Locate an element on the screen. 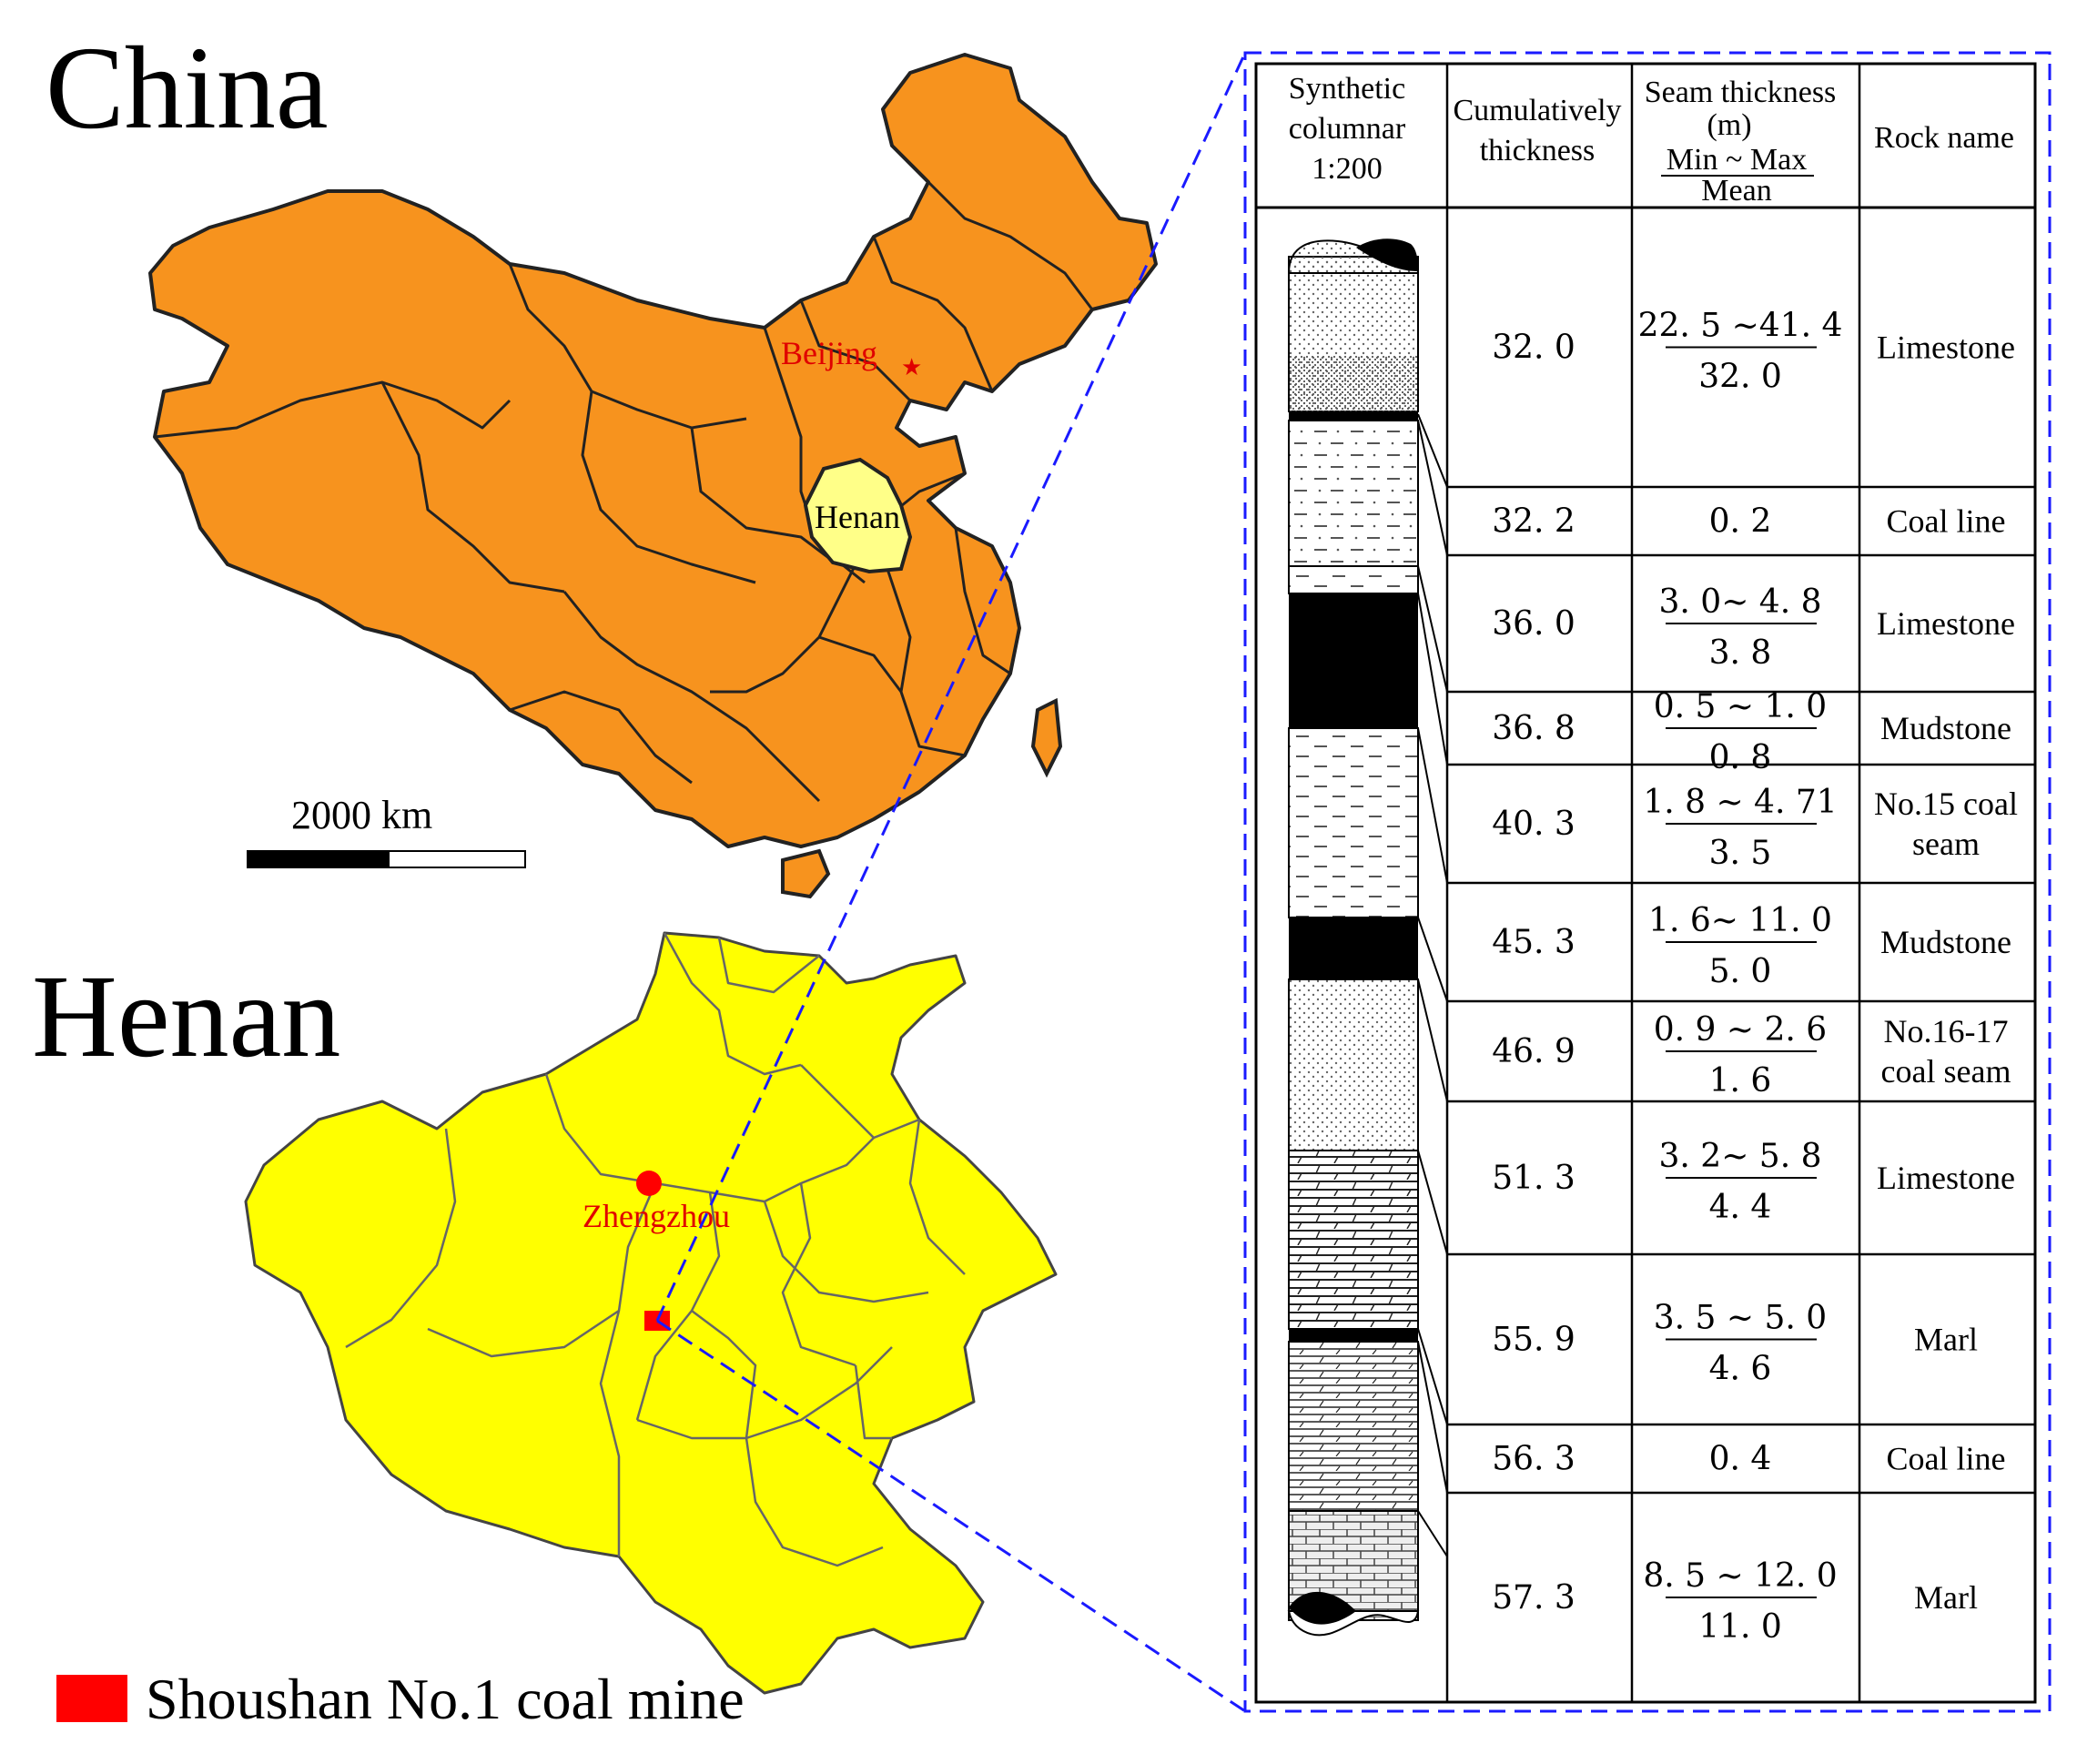 This screenshot has height=1764, width=2077. rock-name: No.16-17 is located at coordinates (1946, 1031).